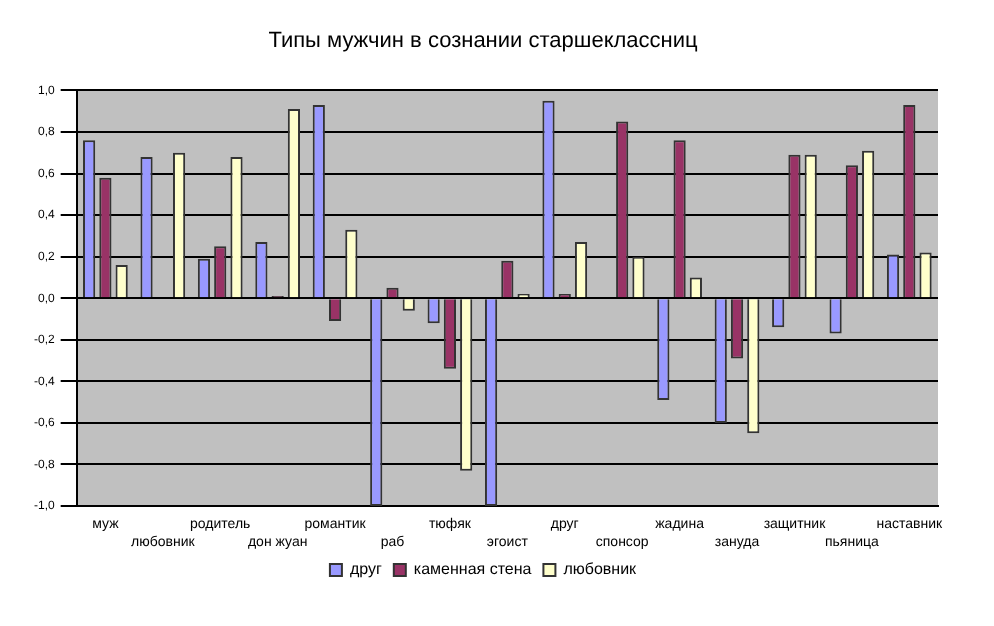 The width and height of the screenshot is (994, 626). I want to click on legend-label: любовник, so click(600, 569).